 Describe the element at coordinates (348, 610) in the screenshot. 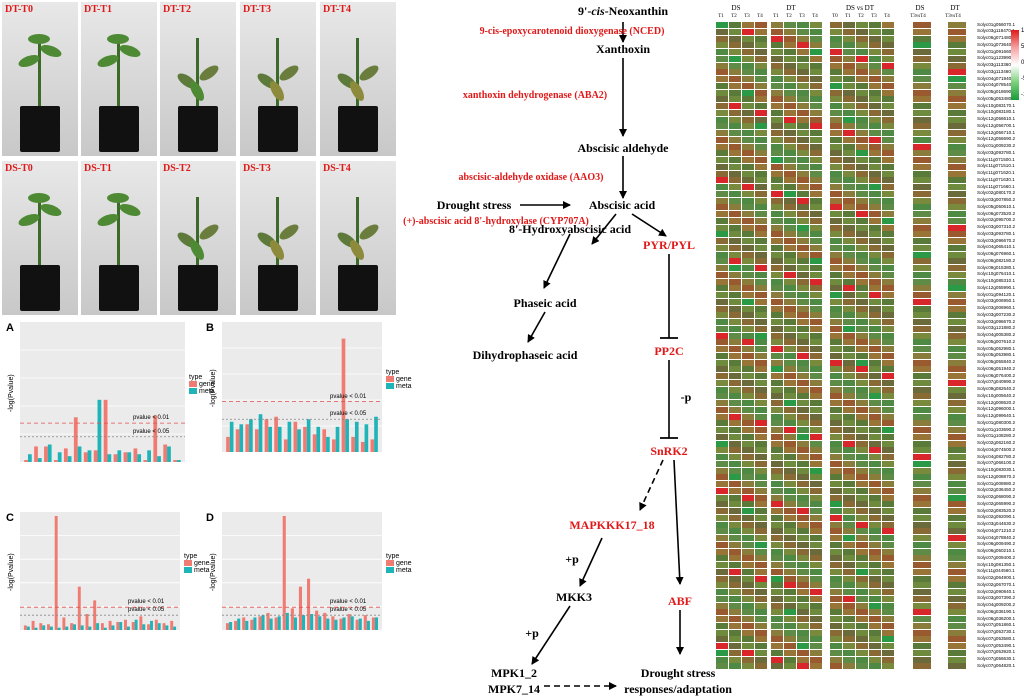

I see `threshold-label-005: pvalue < 0.05` at that location.